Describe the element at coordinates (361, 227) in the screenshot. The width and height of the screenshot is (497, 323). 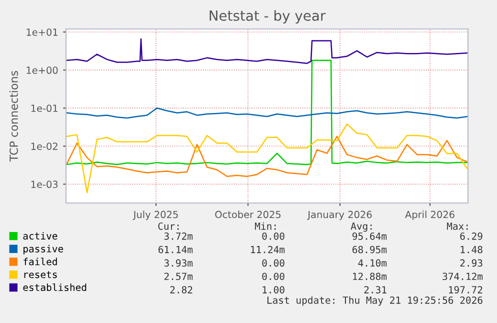
I see `text: Avg:` at that location.